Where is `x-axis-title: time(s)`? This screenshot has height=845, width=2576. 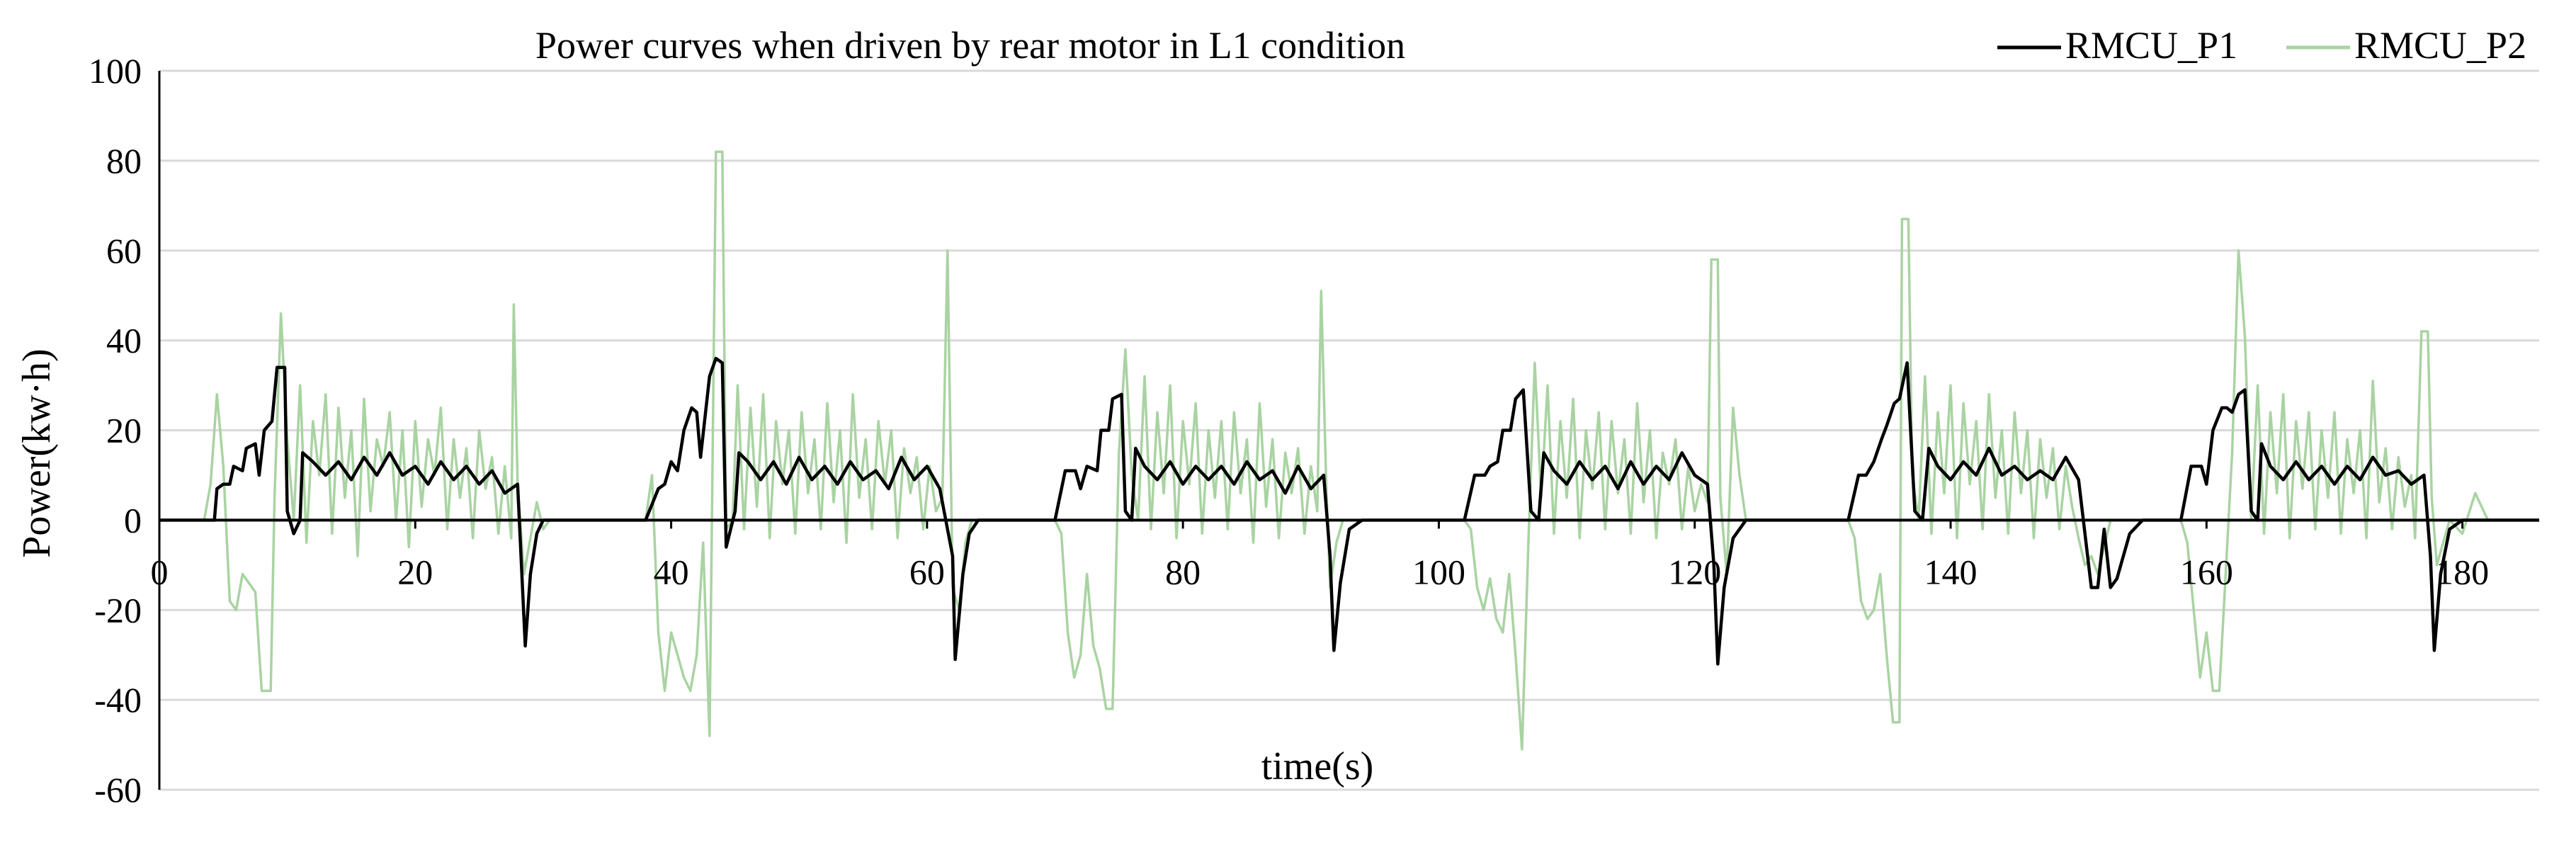 x-axis-title: time(s) is located at coordinates (1317, 766).